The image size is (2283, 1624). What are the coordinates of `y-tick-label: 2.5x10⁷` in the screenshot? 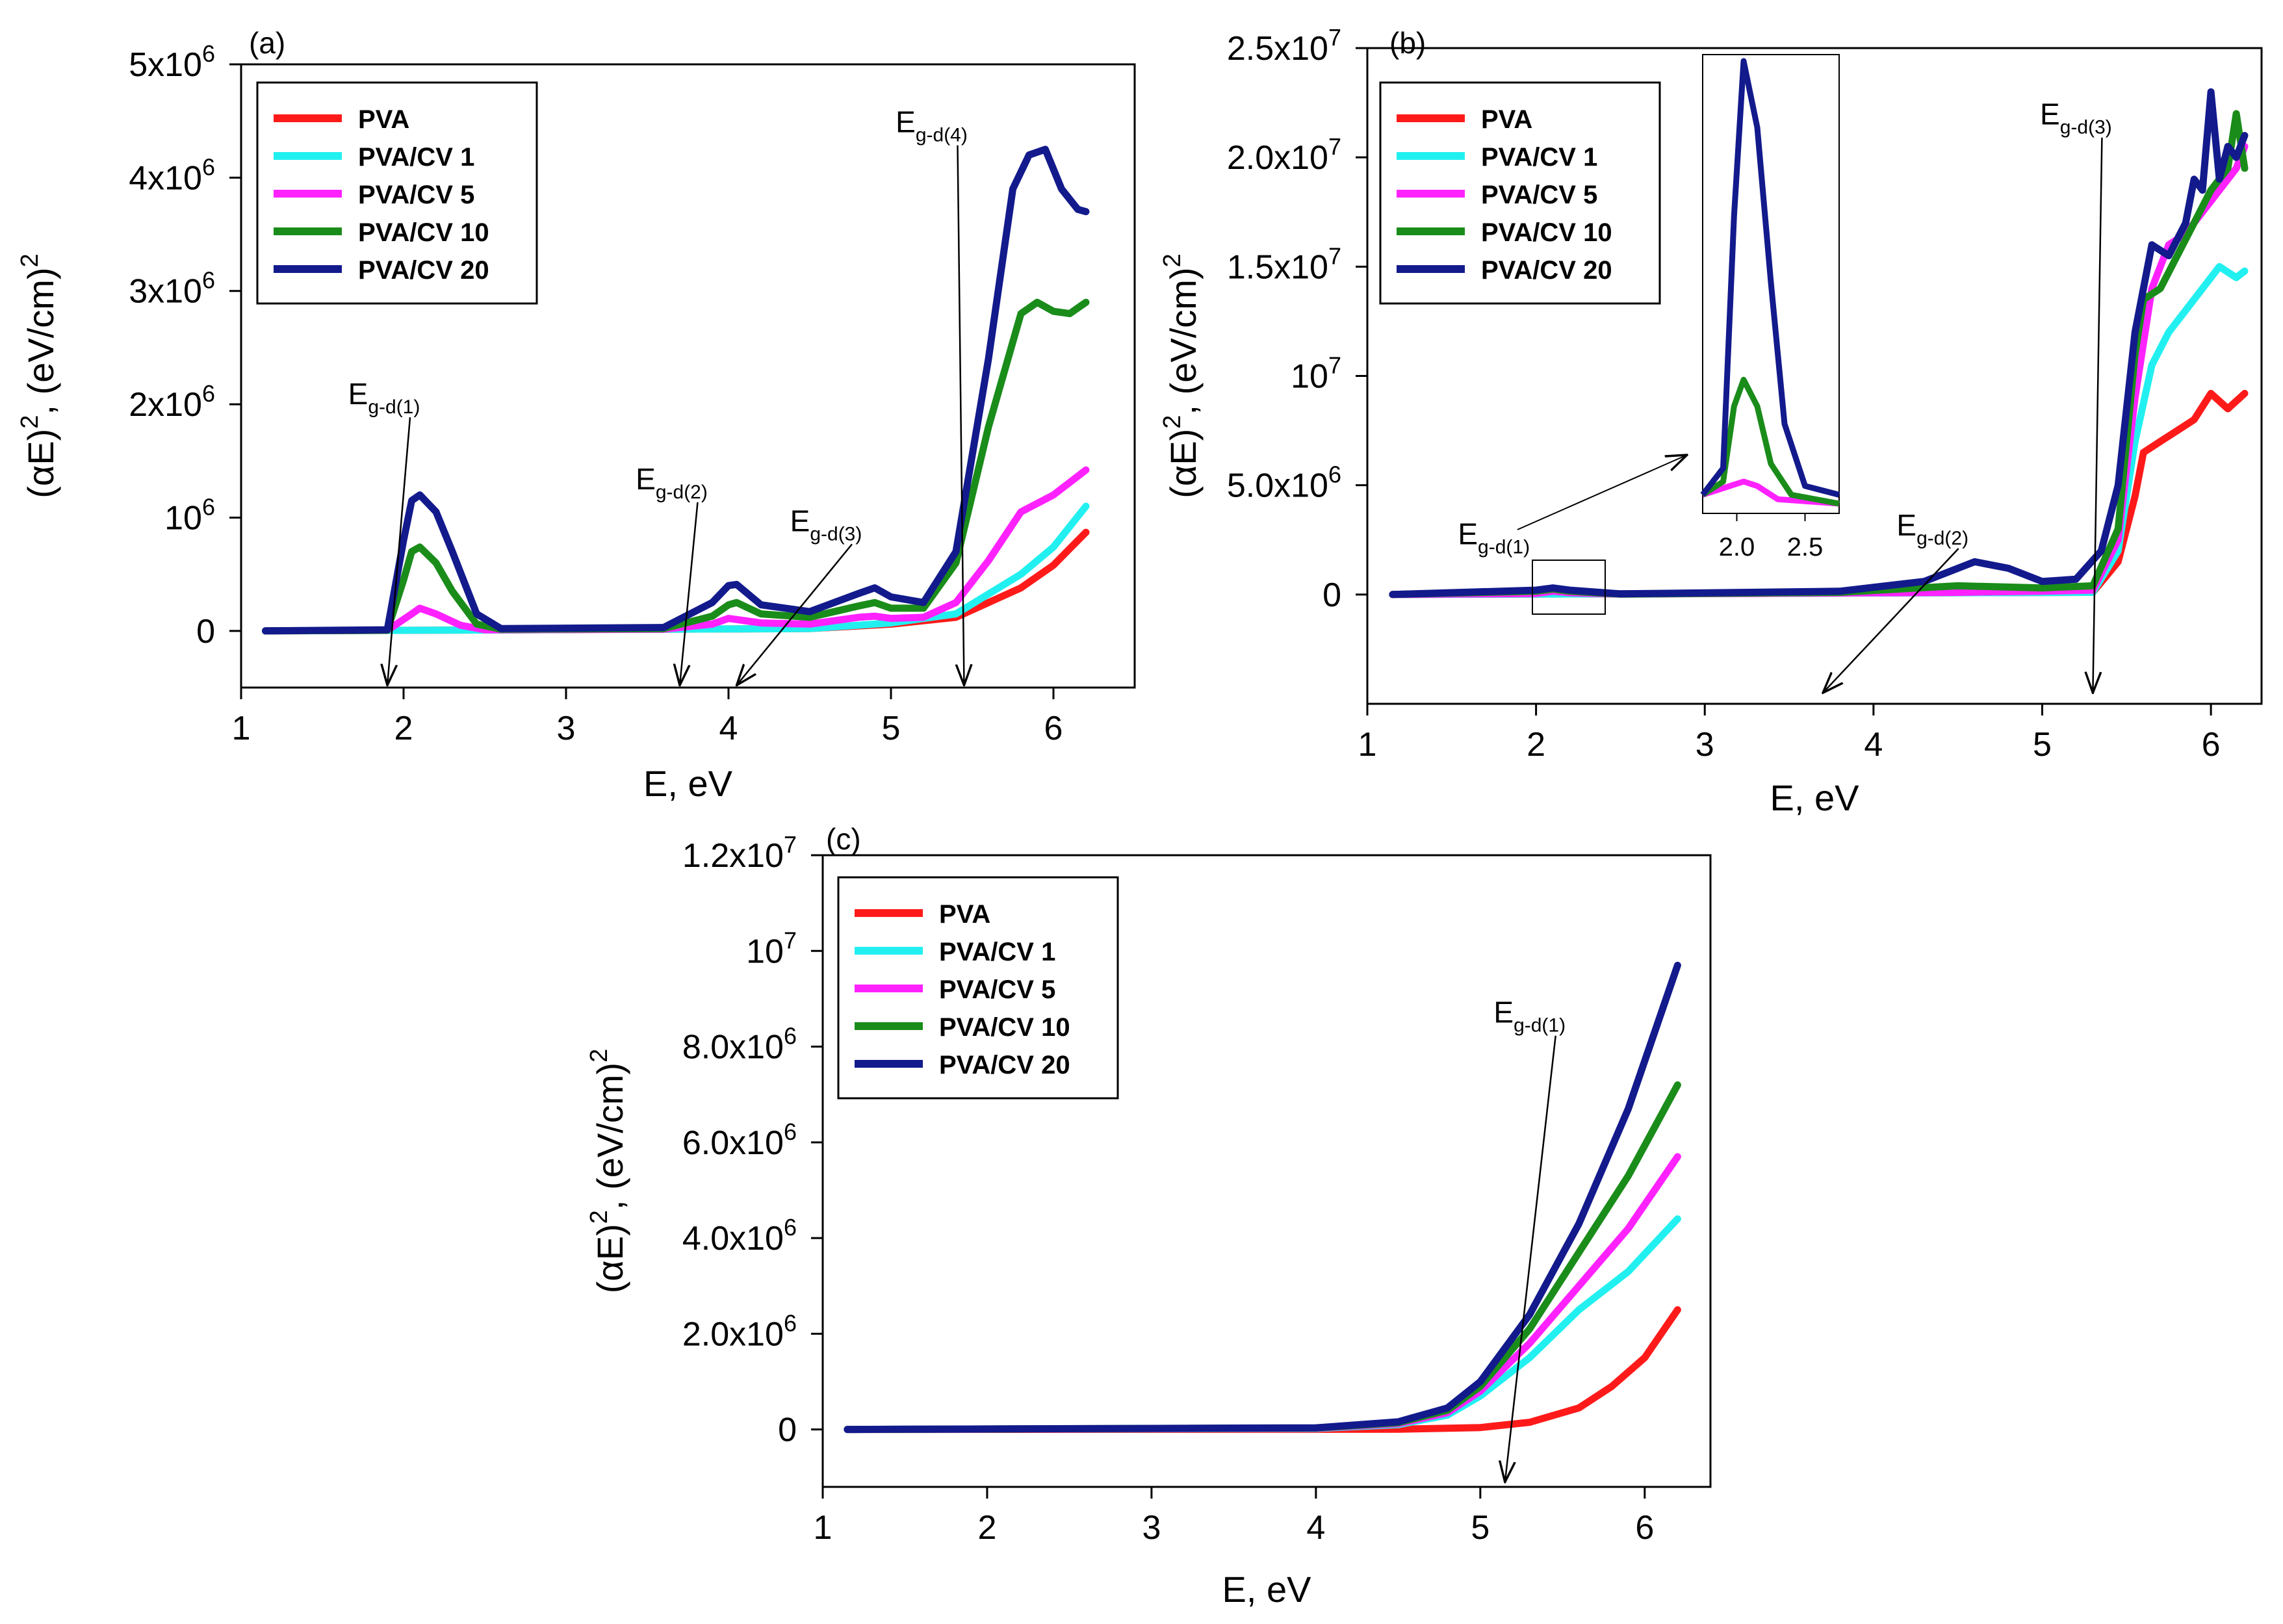 It's located at (1284, 46).